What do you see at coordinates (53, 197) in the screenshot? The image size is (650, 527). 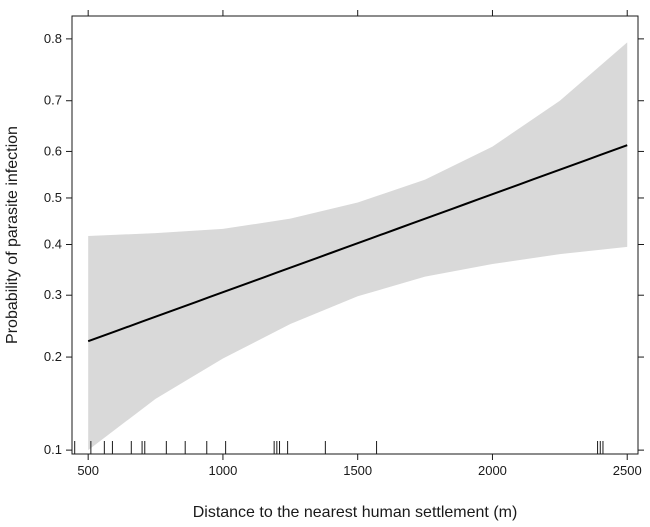 I see `y-tick-label: 0.5` at bounding box center [53, 197].